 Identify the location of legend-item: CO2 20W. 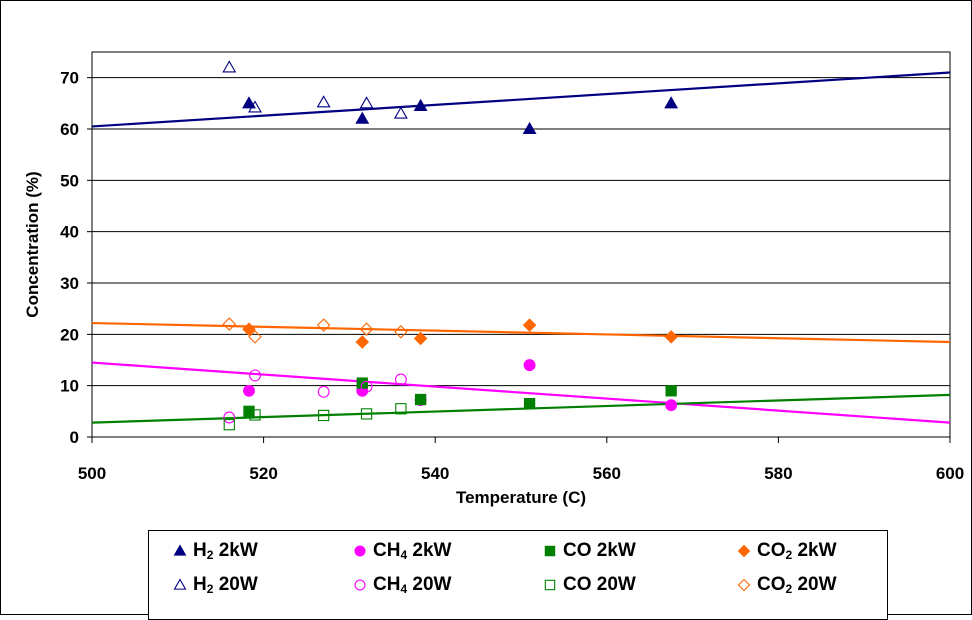
(787, 585).